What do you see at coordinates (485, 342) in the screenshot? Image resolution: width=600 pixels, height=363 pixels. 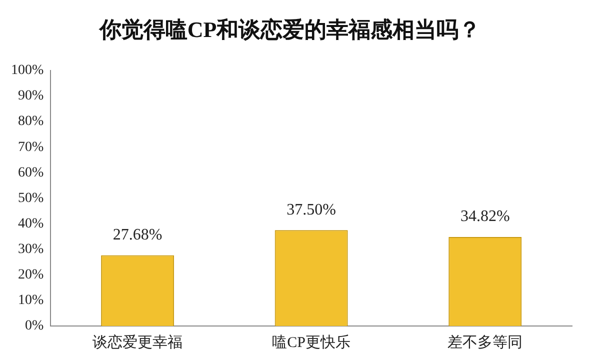 I see `x-tick-label: 差不多等同` at bounding box center [485, 342].